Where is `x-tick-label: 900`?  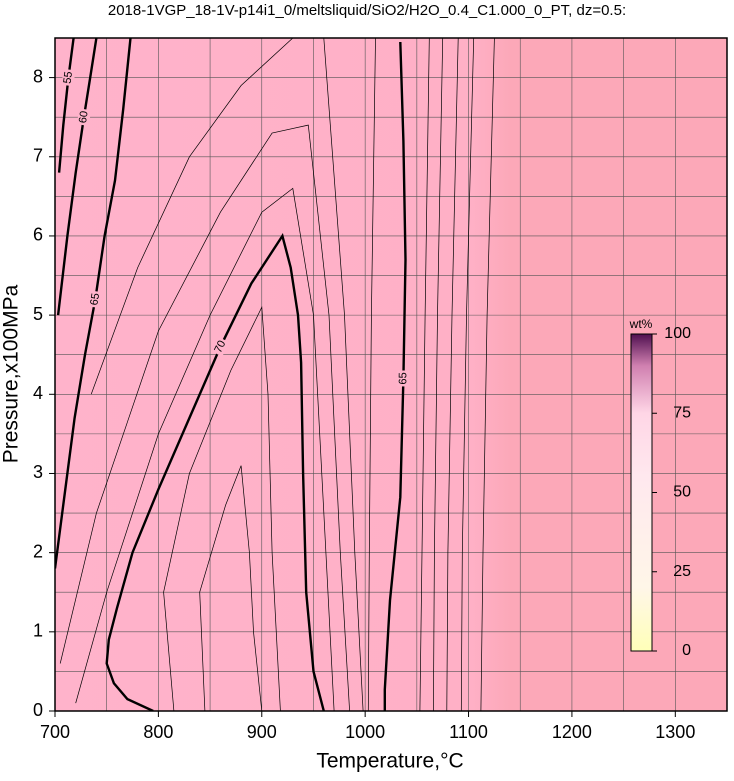
x-tick-label: 900 is located at coordinates (262, 732).